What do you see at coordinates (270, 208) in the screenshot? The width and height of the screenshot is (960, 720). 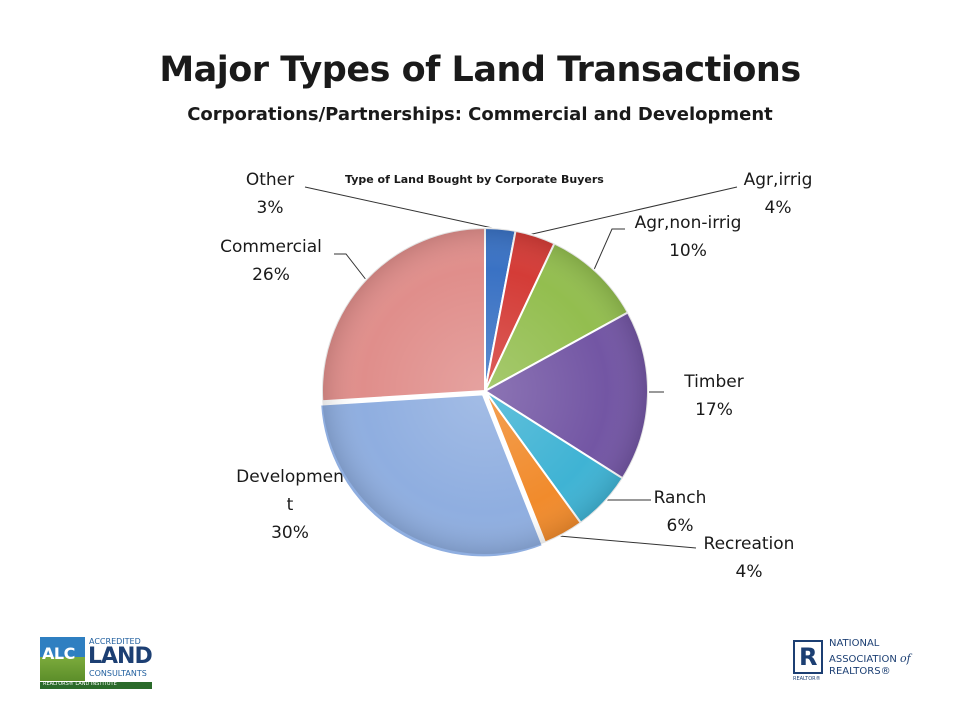 I see `slice-label-percent: 3%` at bounding box center [270, 208].